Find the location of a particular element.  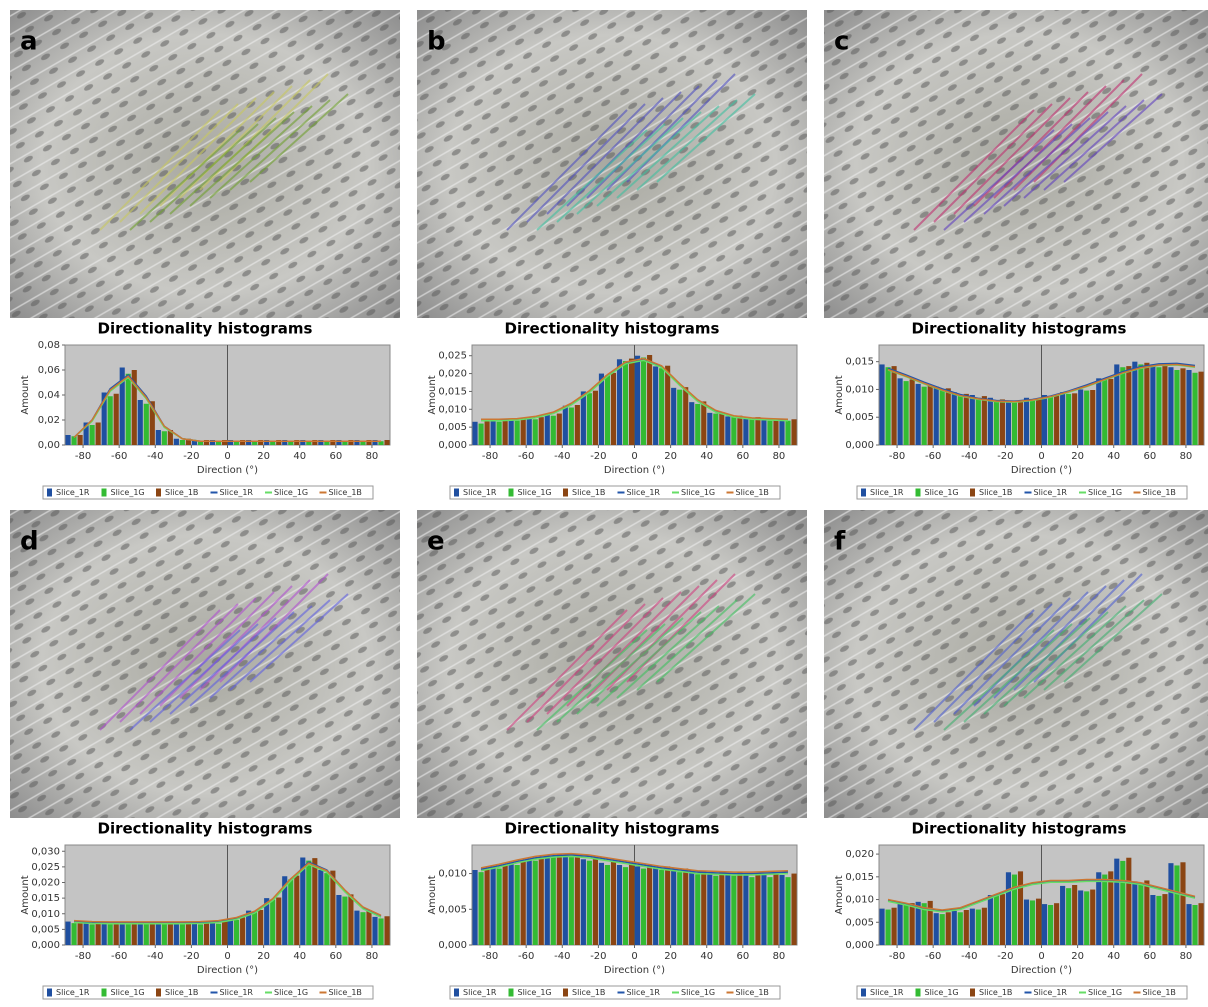

x-tick-label: 40 is located at coordinates (1113, 956).